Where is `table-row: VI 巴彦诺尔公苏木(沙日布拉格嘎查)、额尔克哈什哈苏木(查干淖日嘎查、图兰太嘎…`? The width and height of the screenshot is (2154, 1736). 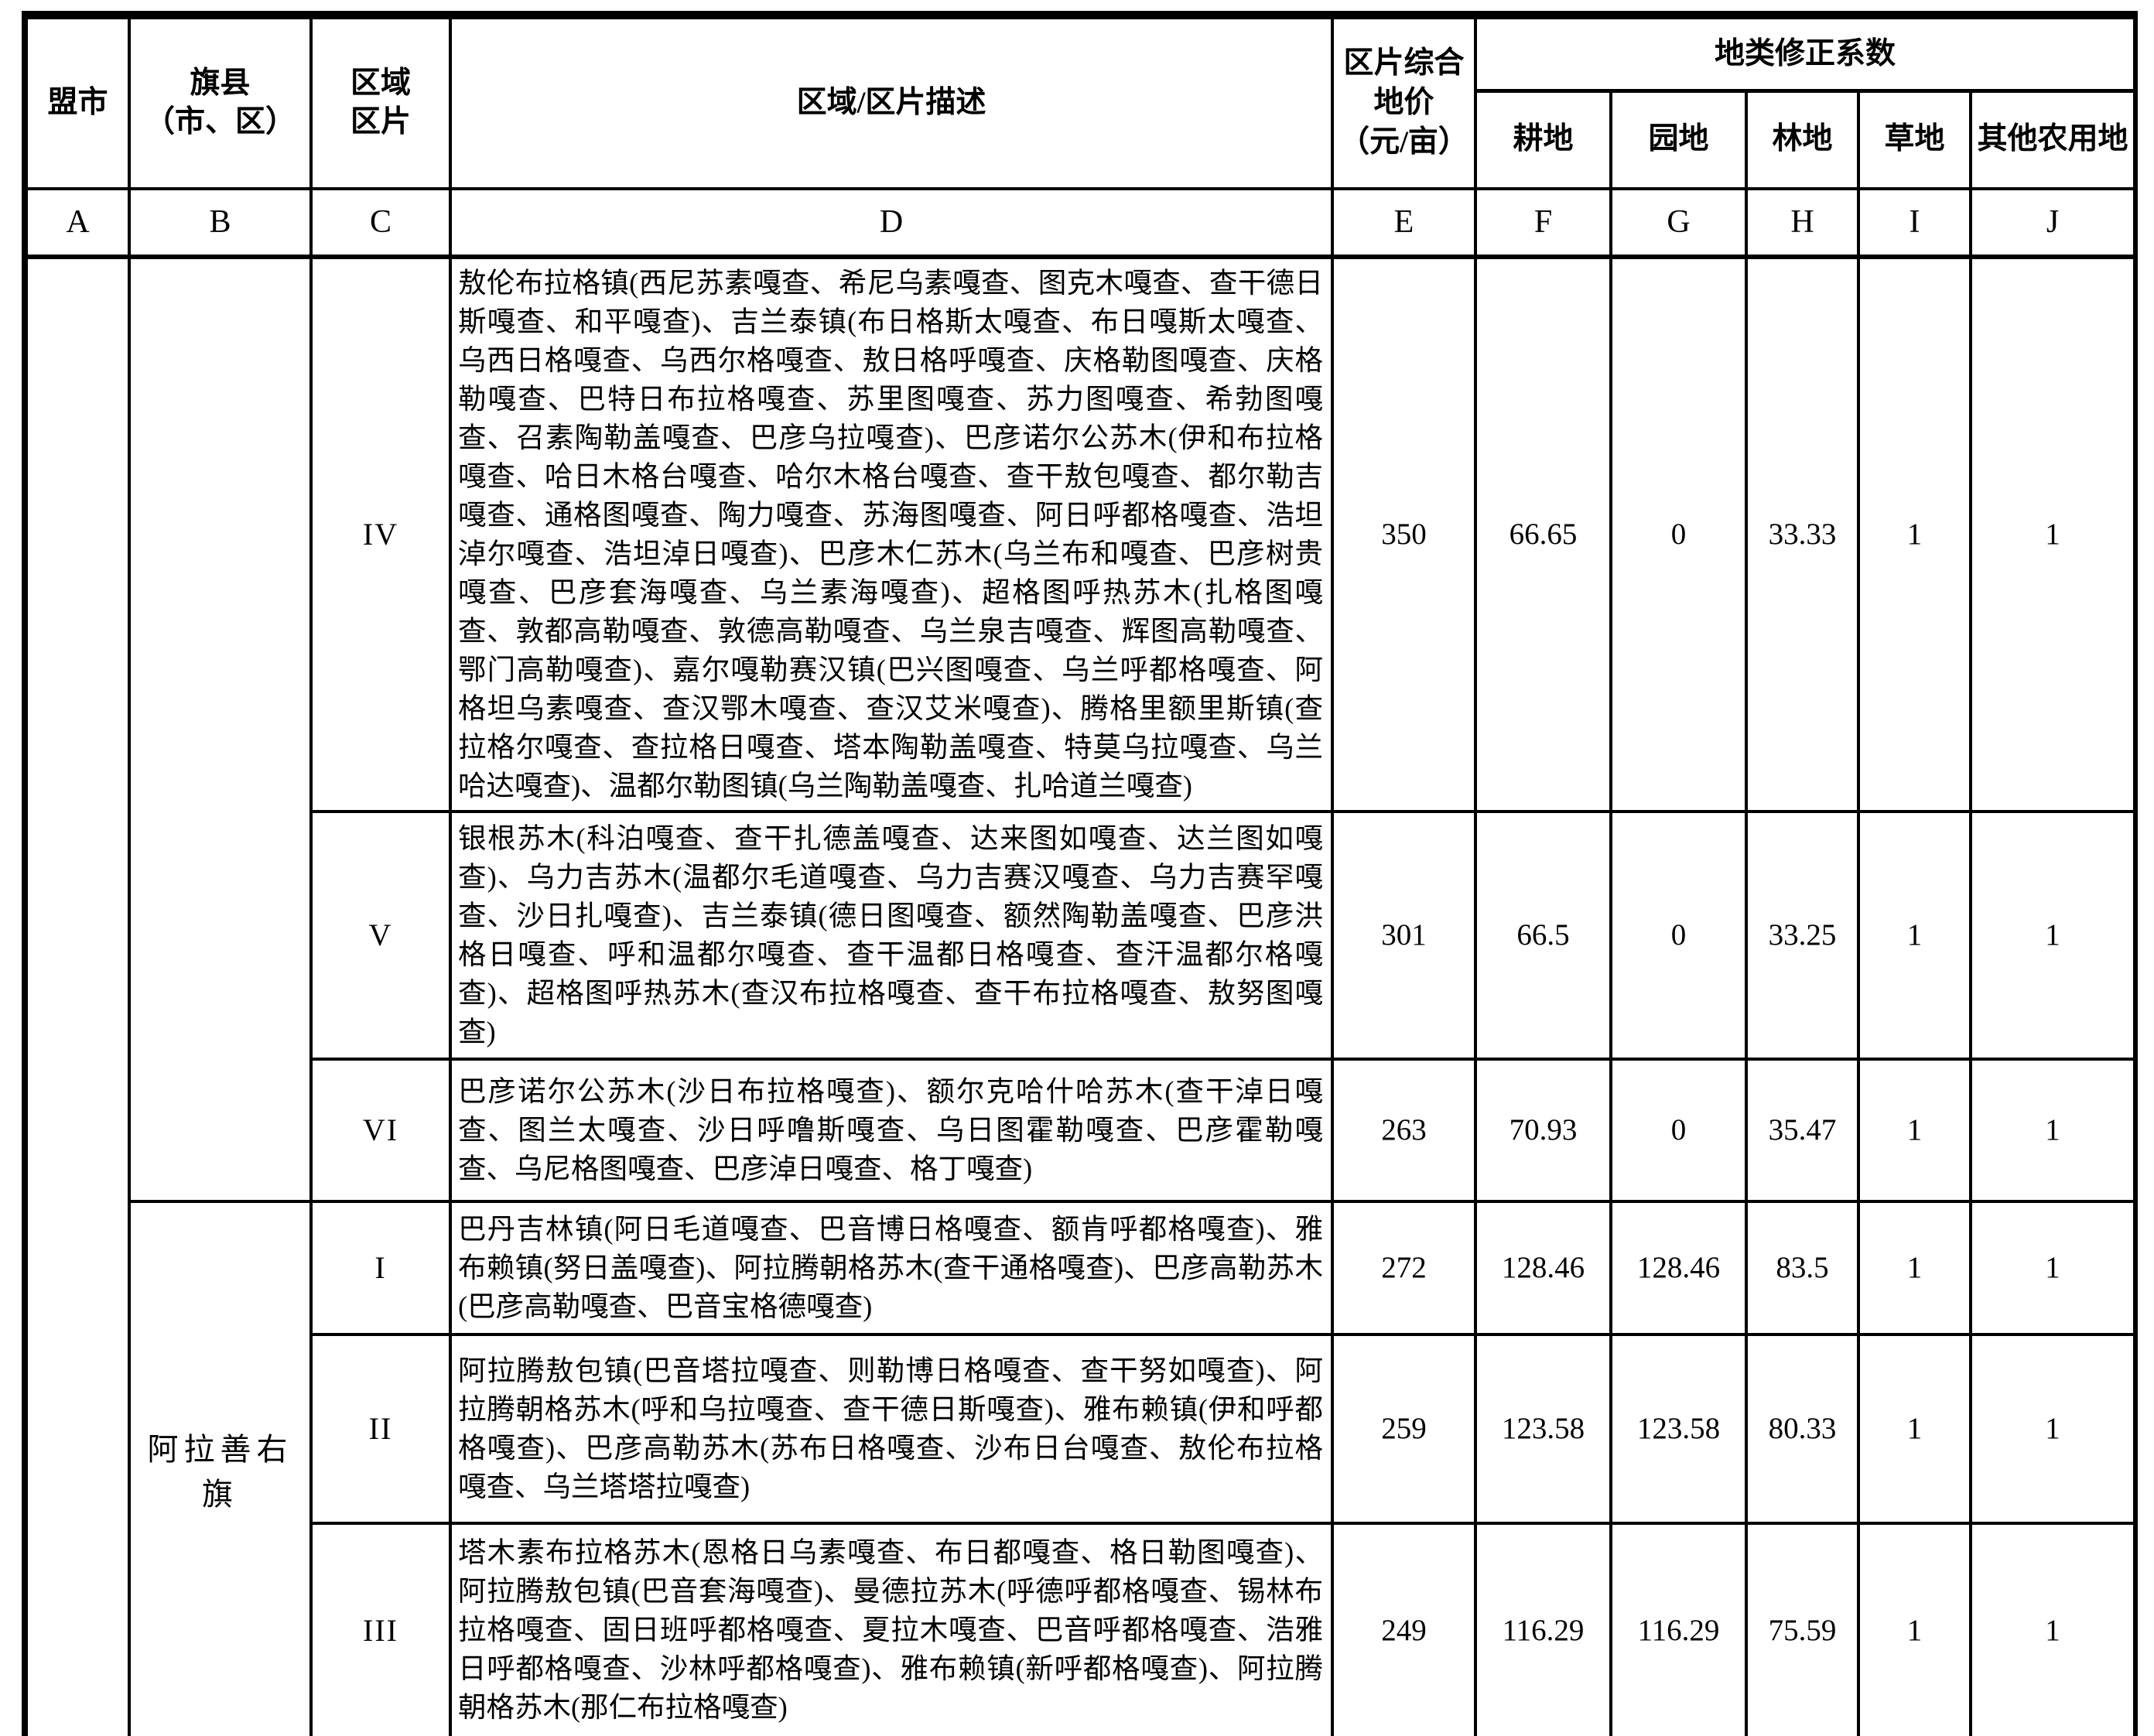 table-row: VI 巴彦诺尔公苏木(沙日布拉格嘎查)、额尔克哈什哈苏木(查干淖日嘎查、图兰太嘎… is located at coordinates (1081, 1130).